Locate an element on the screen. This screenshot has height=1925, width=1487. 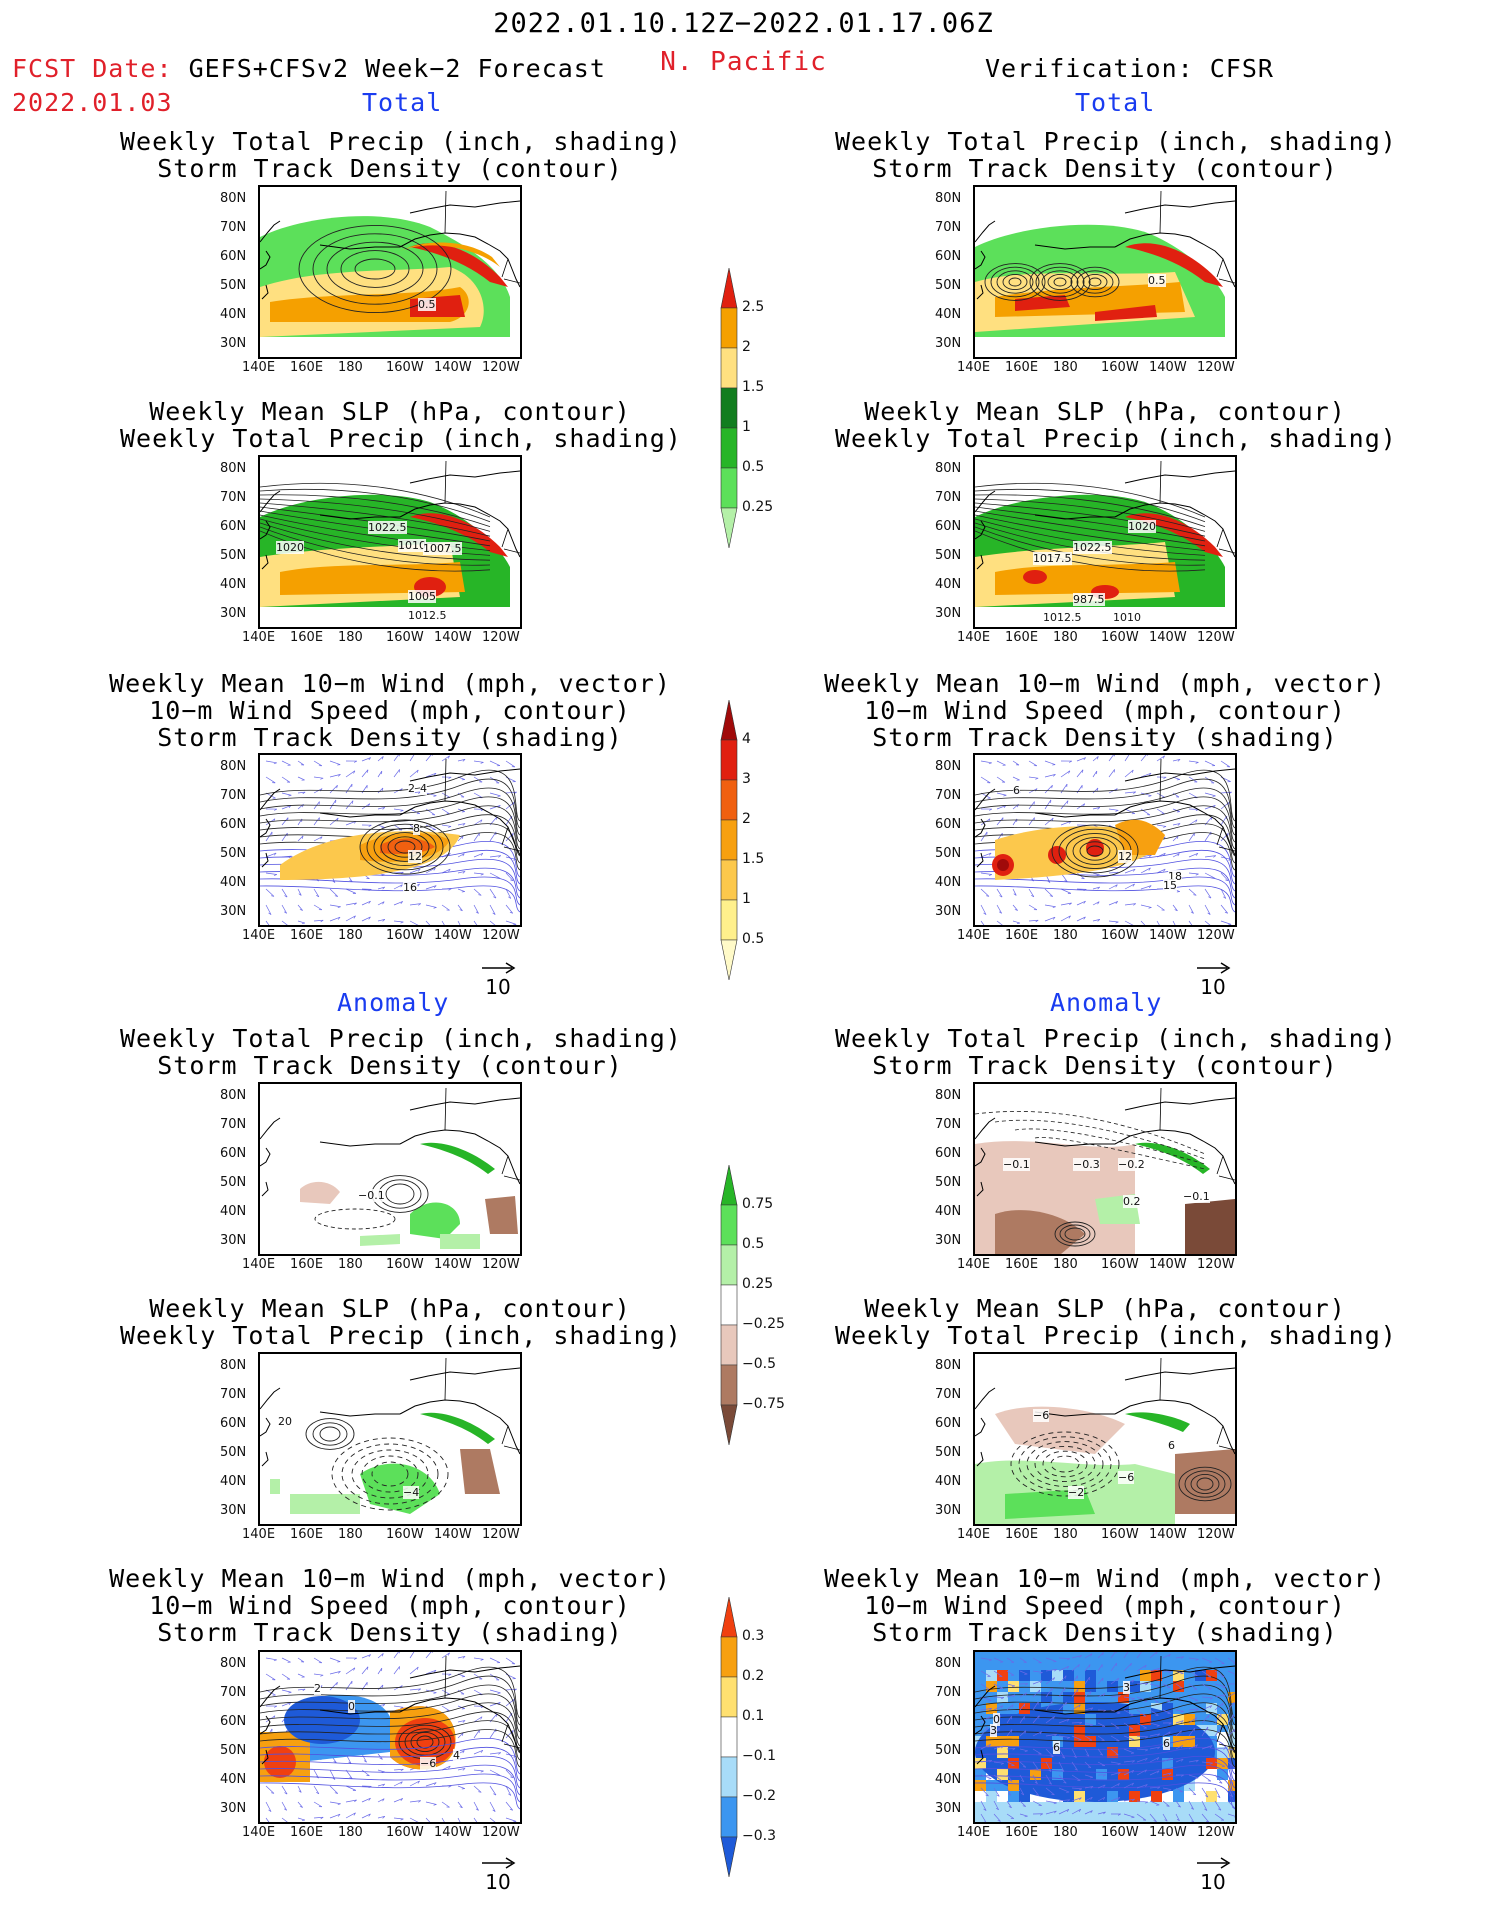
map-field is located at coordinates (1105, 1182).